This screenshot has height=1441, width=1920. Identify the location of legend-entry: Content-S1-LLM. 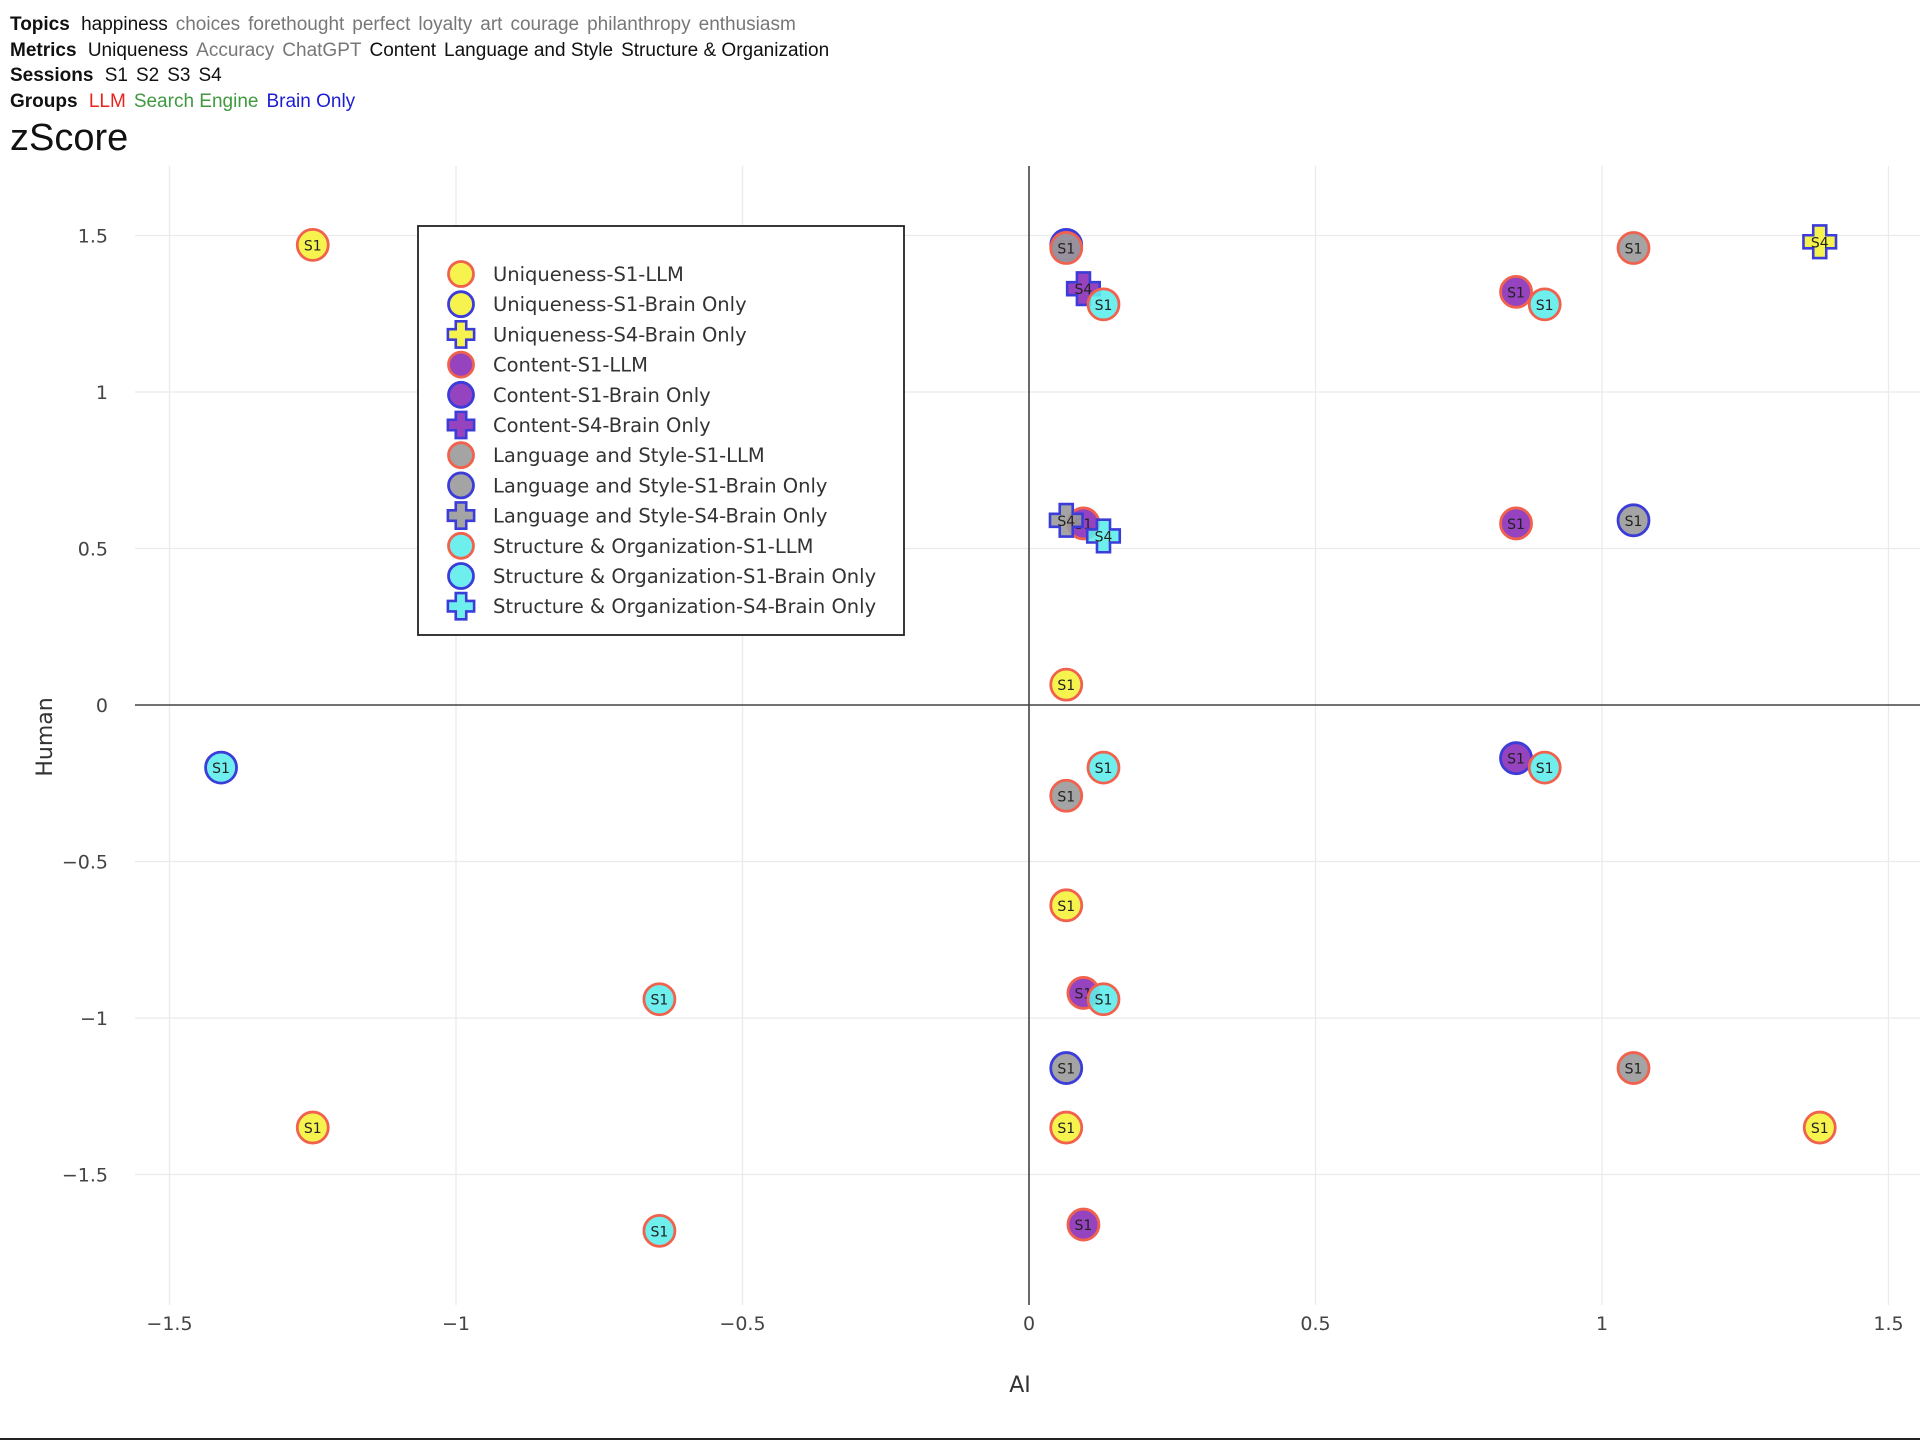
(570, 365).